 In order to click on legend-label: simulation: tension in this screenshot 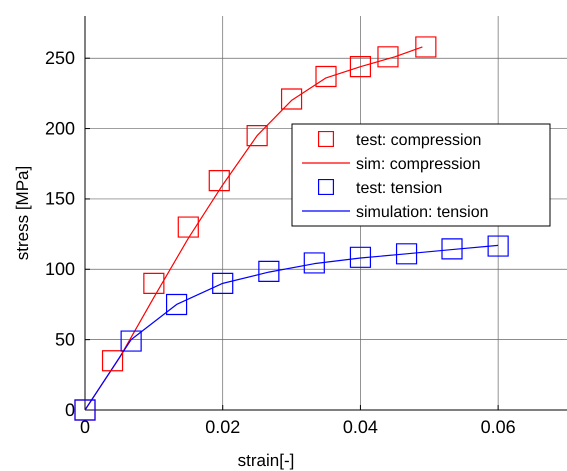, I will do `click(422, 212)`.